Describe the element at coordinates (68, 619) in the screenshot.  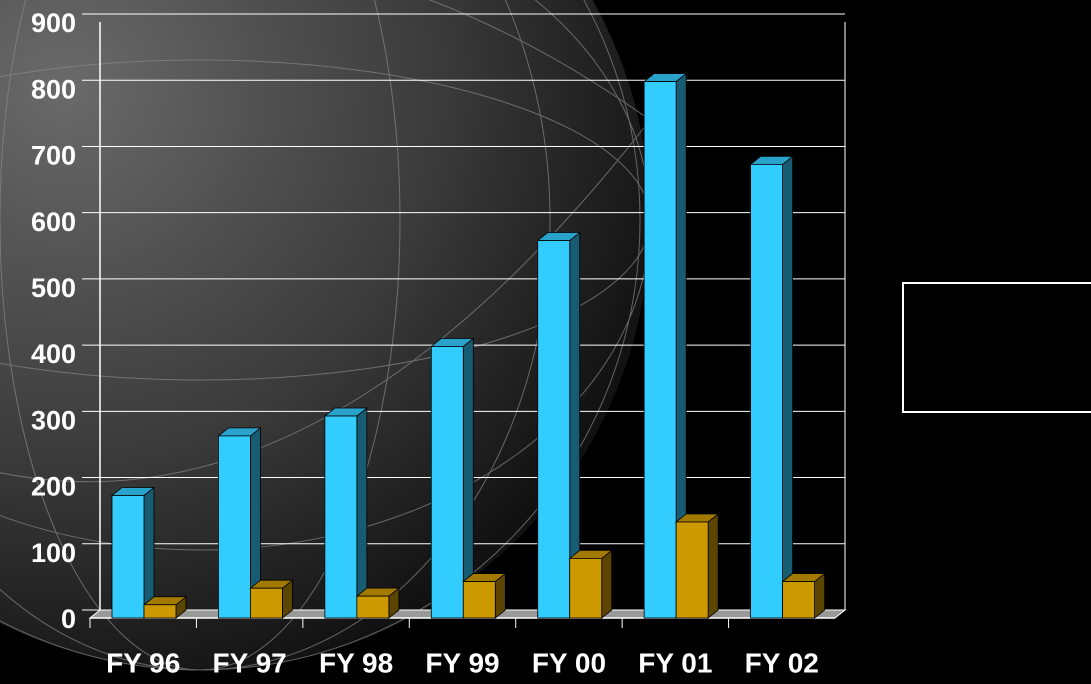
I see `y-tick-label: 0` at that location.